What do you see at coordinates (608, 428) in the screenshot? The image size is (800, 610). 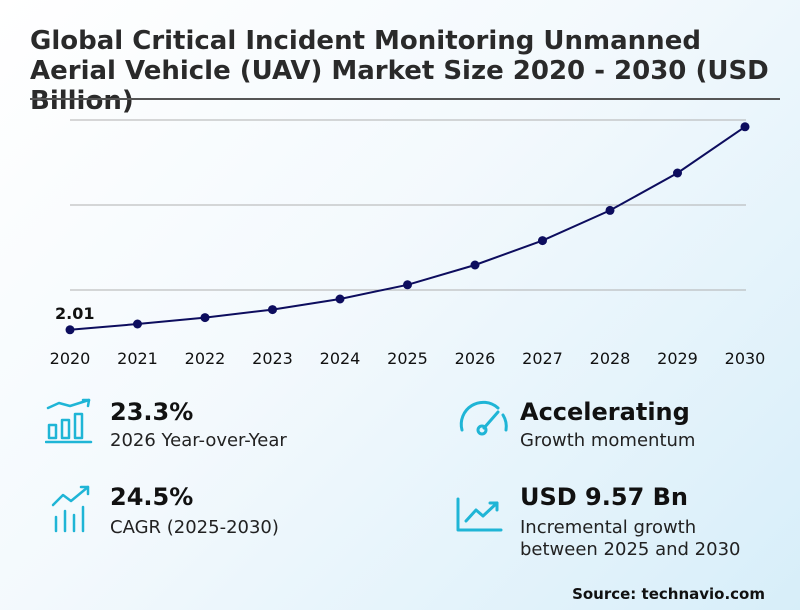 I see `kpi-momentum: Accelerating Growth momentum` at bounding box center [608, 428].